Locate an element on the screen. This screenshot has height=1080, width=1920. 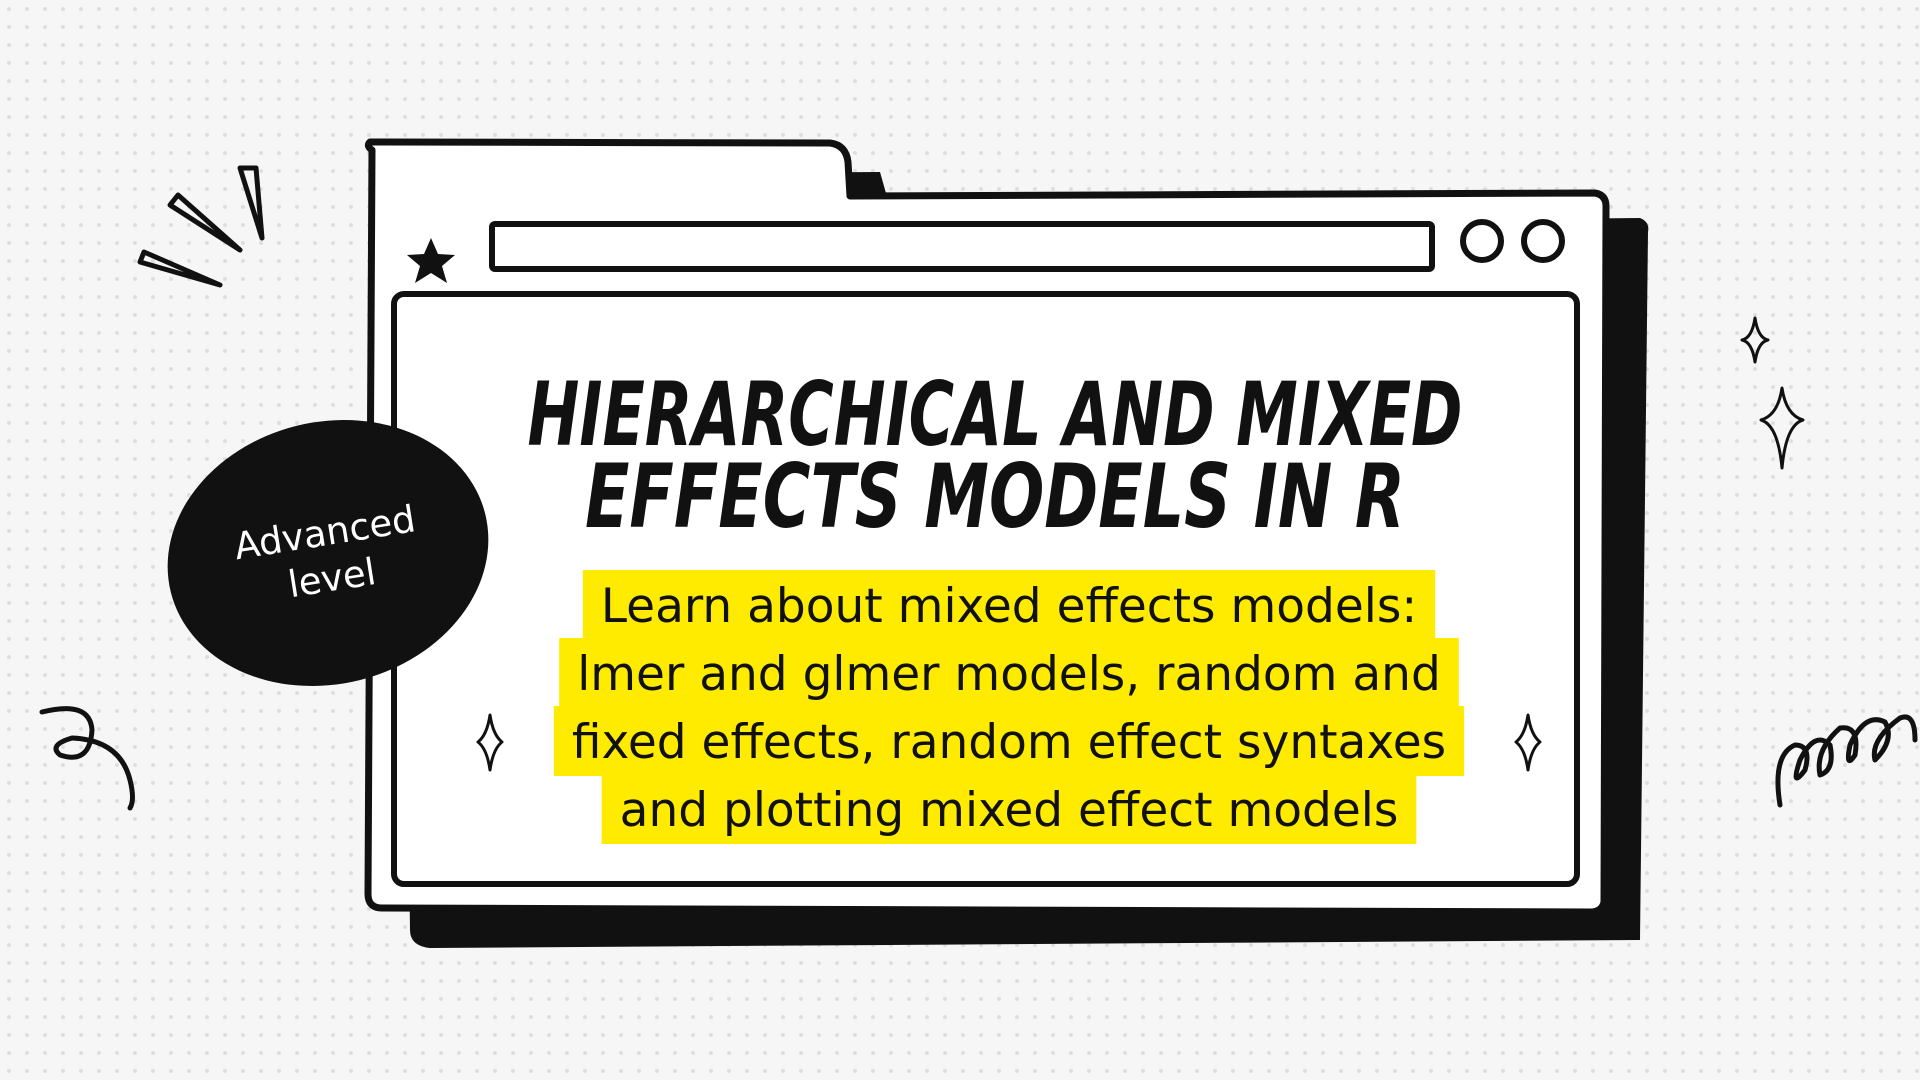
highlights is located at coordinates (1009, 707).